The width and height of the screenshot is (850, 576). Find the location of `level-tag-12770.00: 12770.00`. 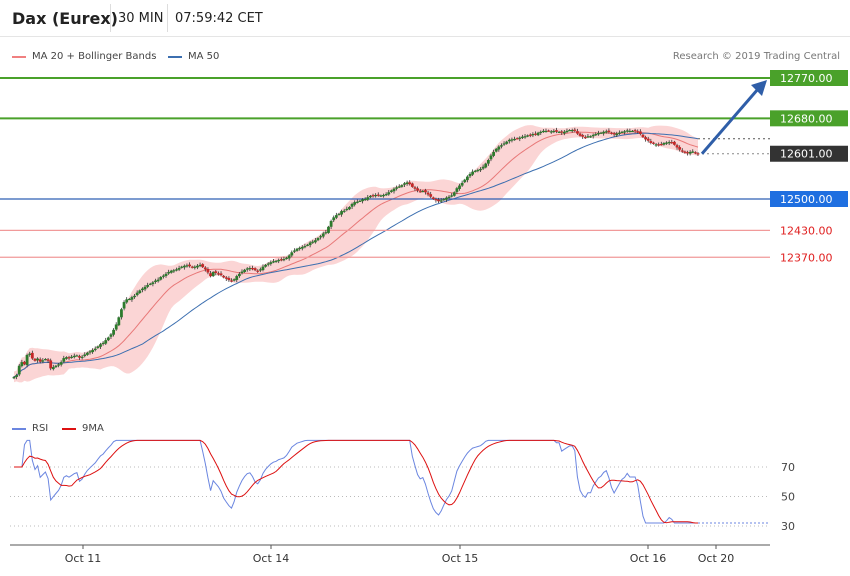

level-tag-12770.00: 12770.00 is located at coordinates (809, 78).